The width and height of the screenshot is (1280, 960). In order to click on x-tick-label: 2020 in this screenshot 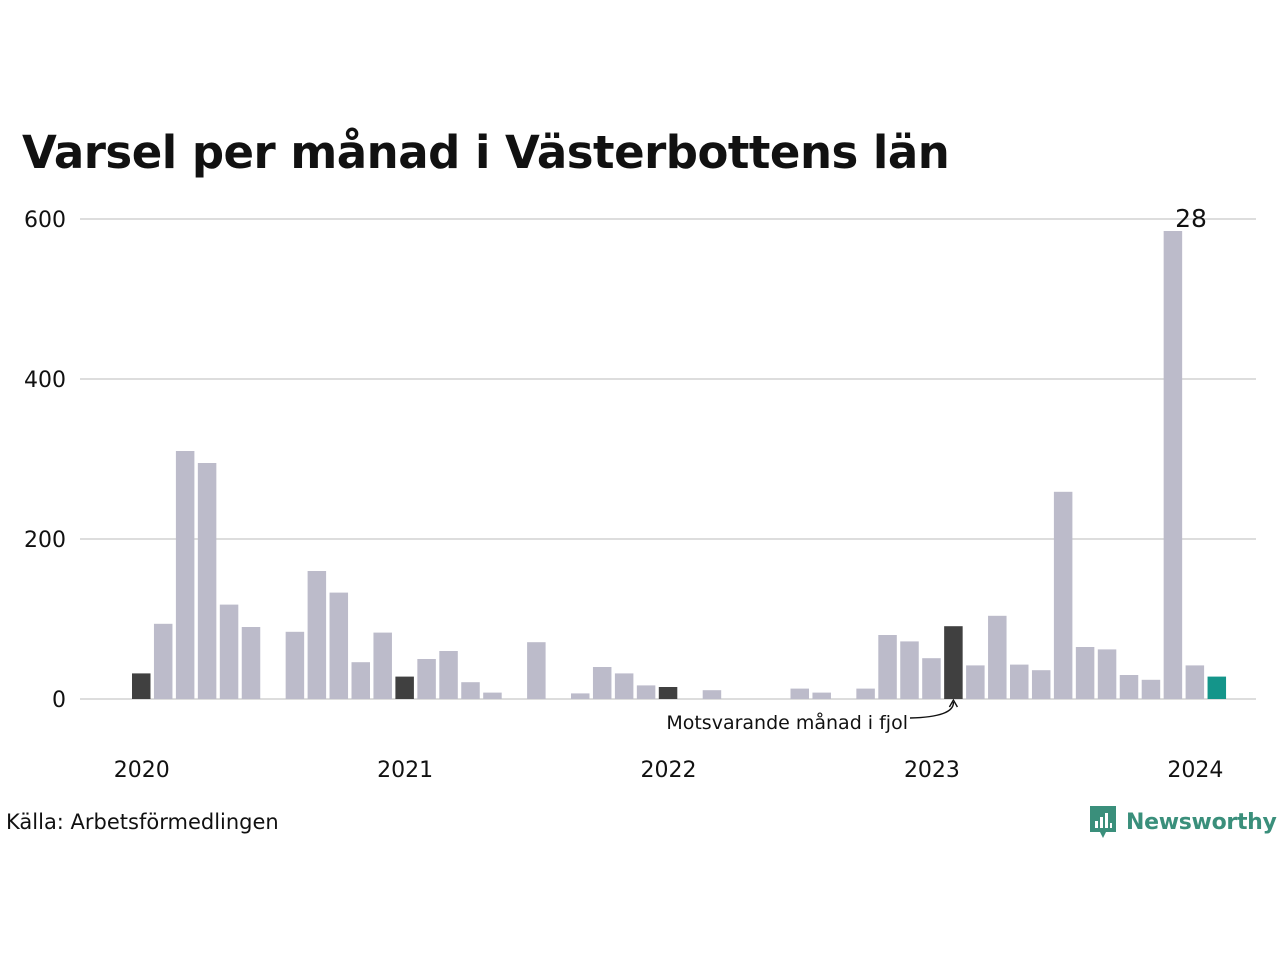, I will do `click(142, 770)`.